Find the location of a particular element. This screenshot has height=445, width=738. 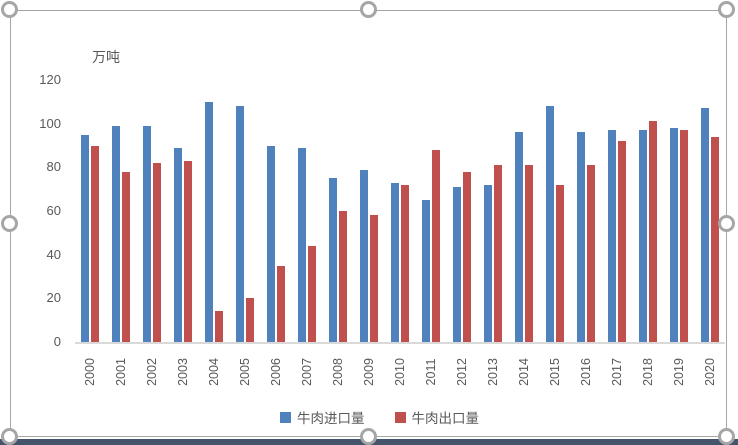

bar-group-2000 is located at coordinates (90, 211).